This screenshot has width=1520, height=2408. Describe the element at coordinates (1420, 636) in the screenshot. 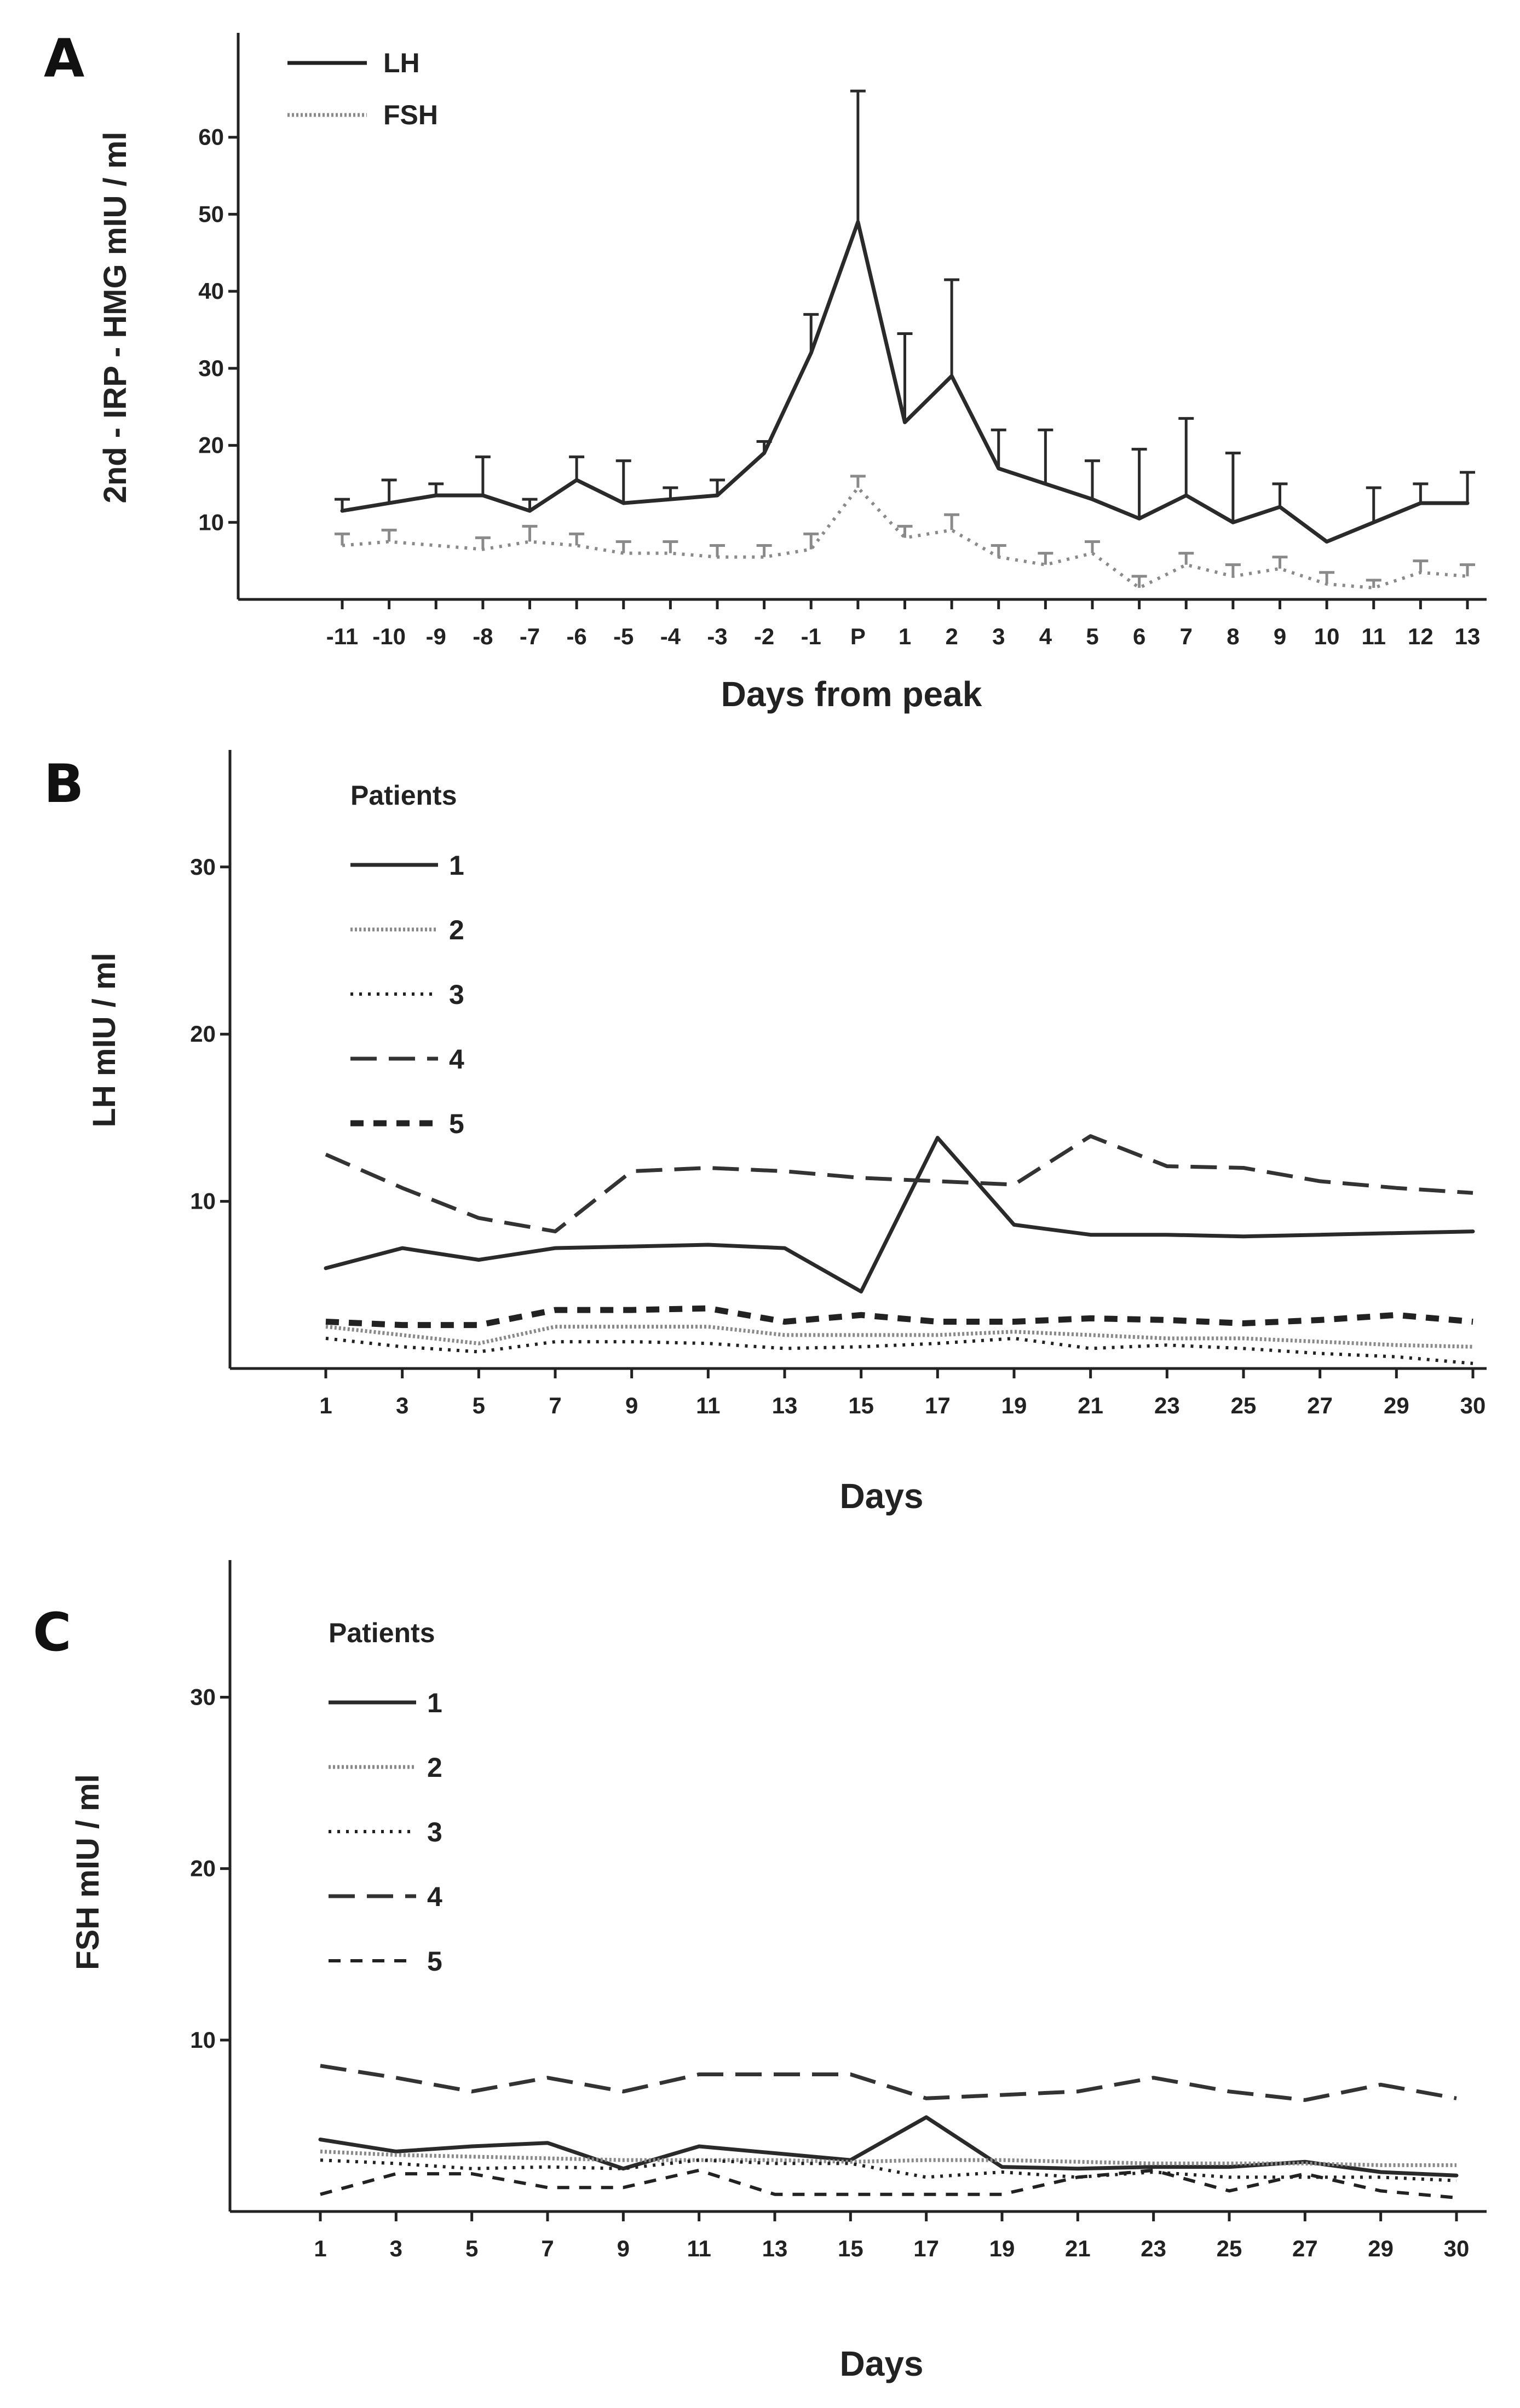

I see `x-tick-label: 12` at that location.